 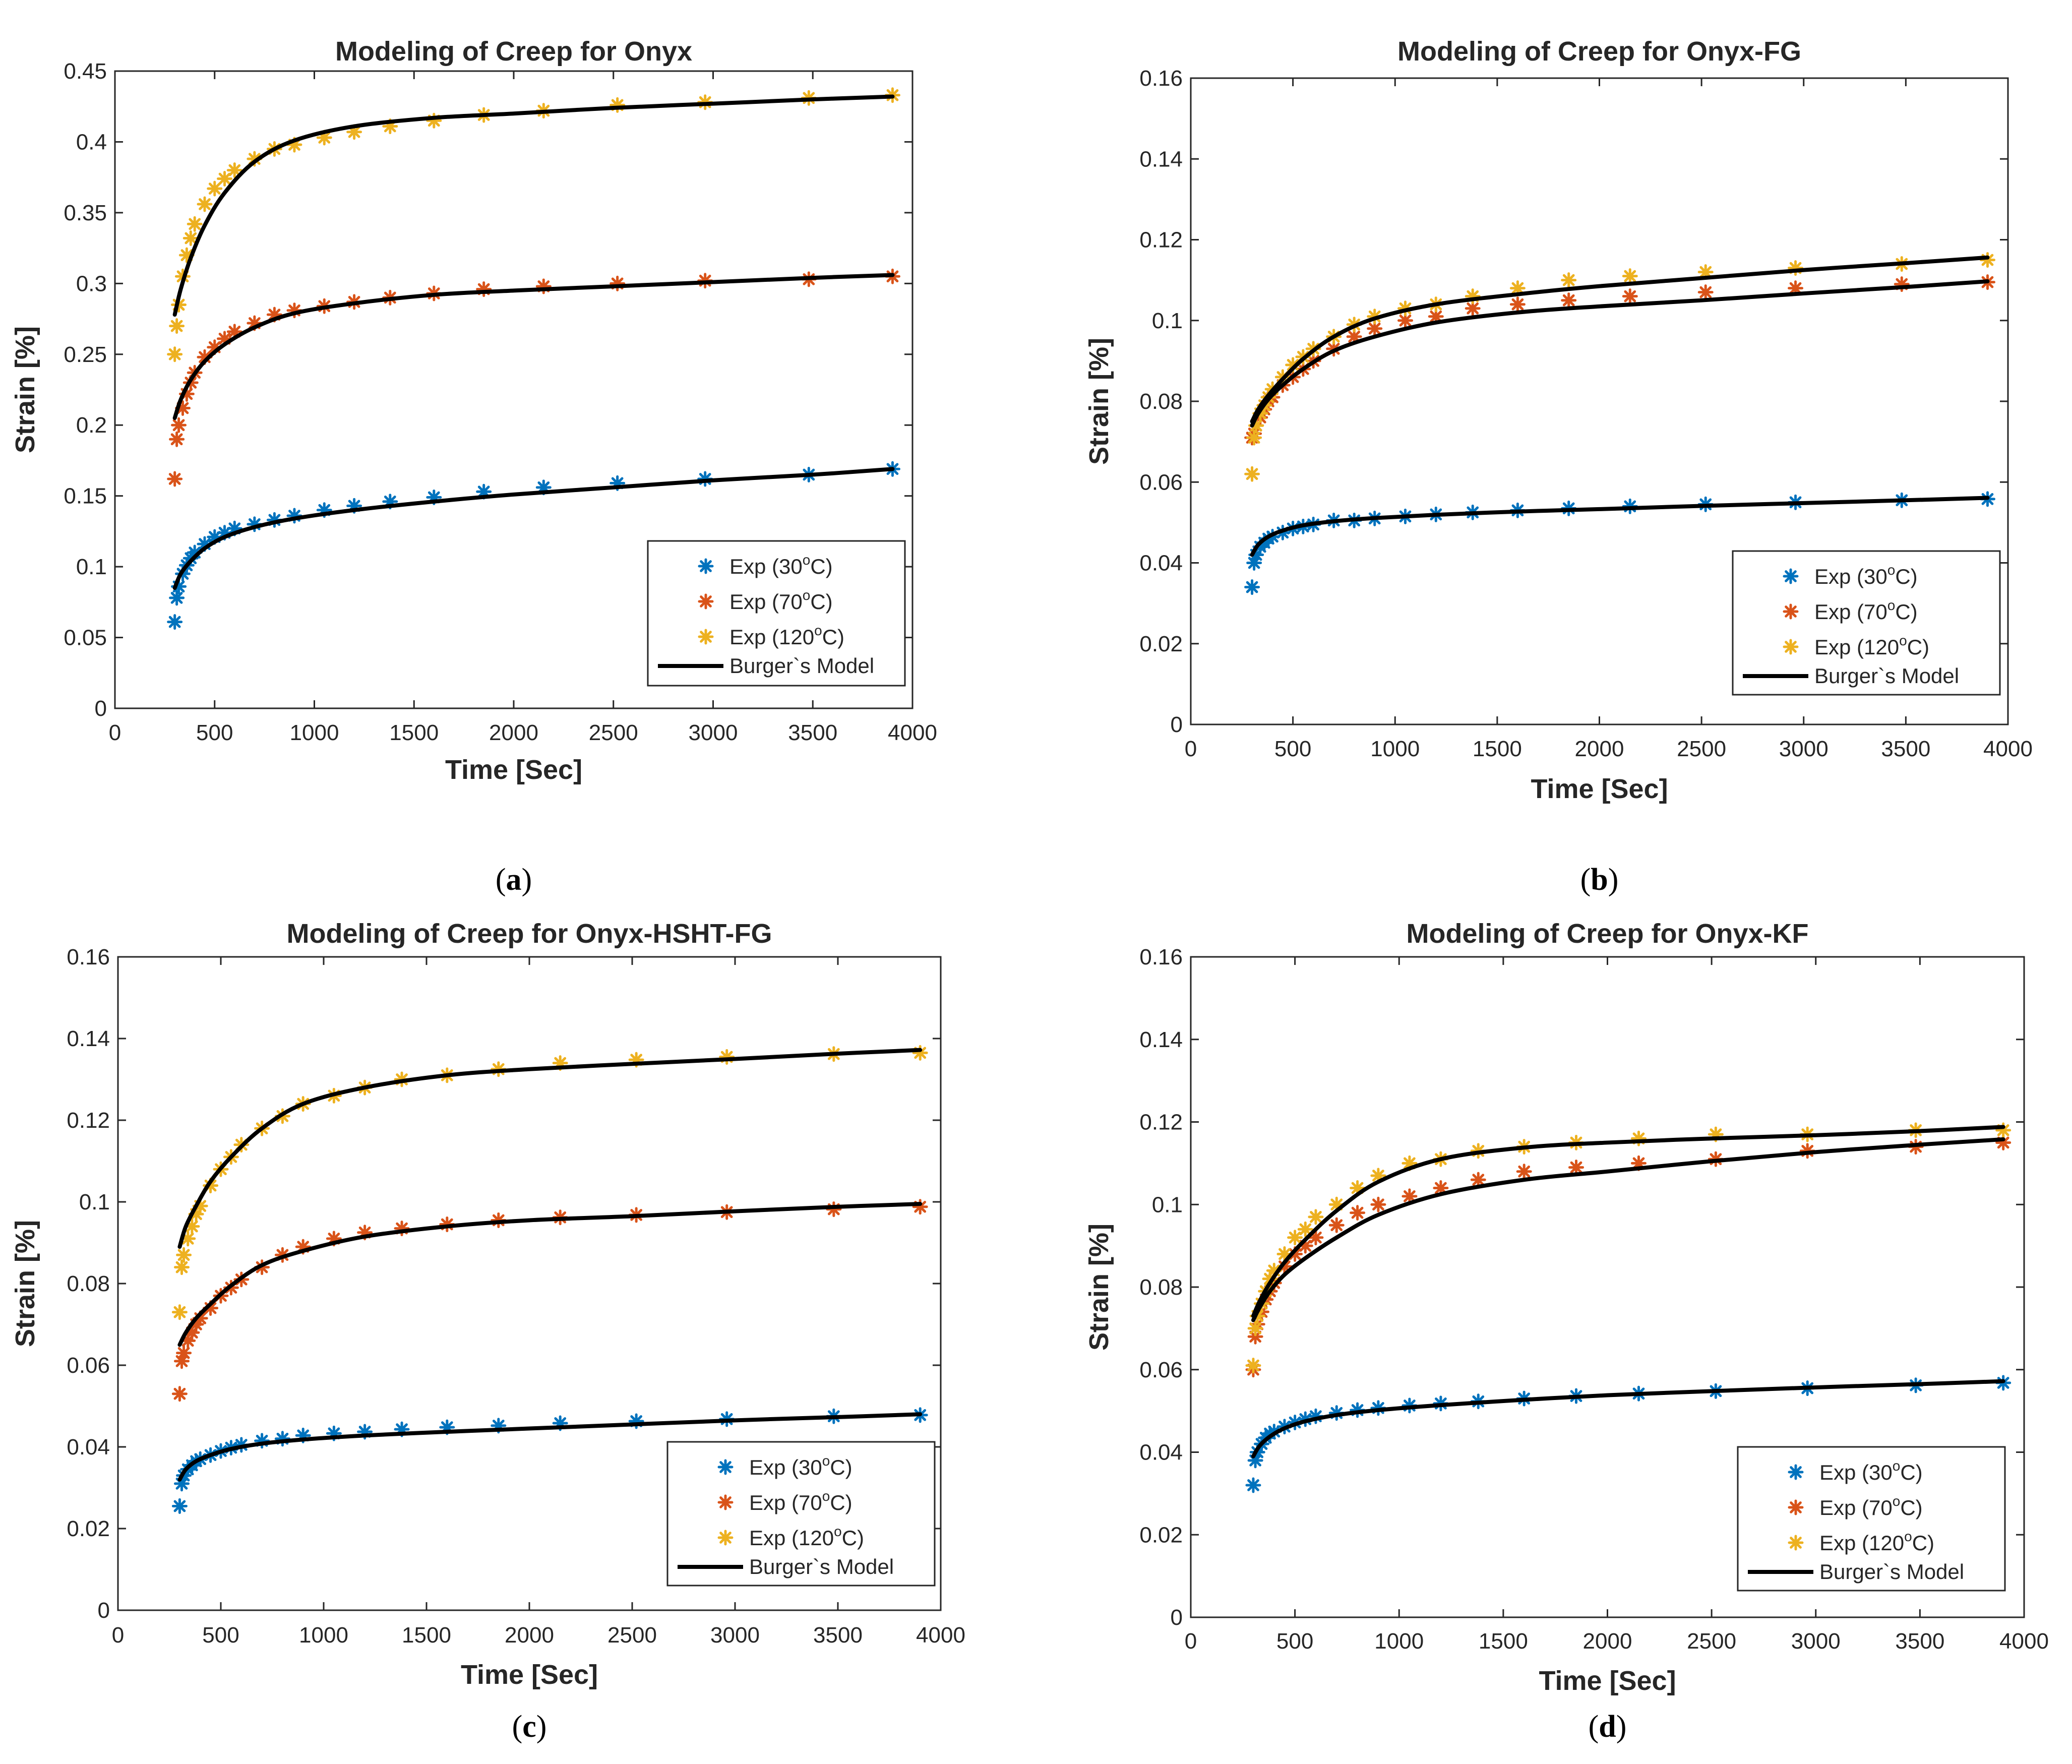 What do you see at coordinates (1816, 1641) in the screenshot?
I see `x-tick-label: 3000` at bounding box center [1816, 1641].